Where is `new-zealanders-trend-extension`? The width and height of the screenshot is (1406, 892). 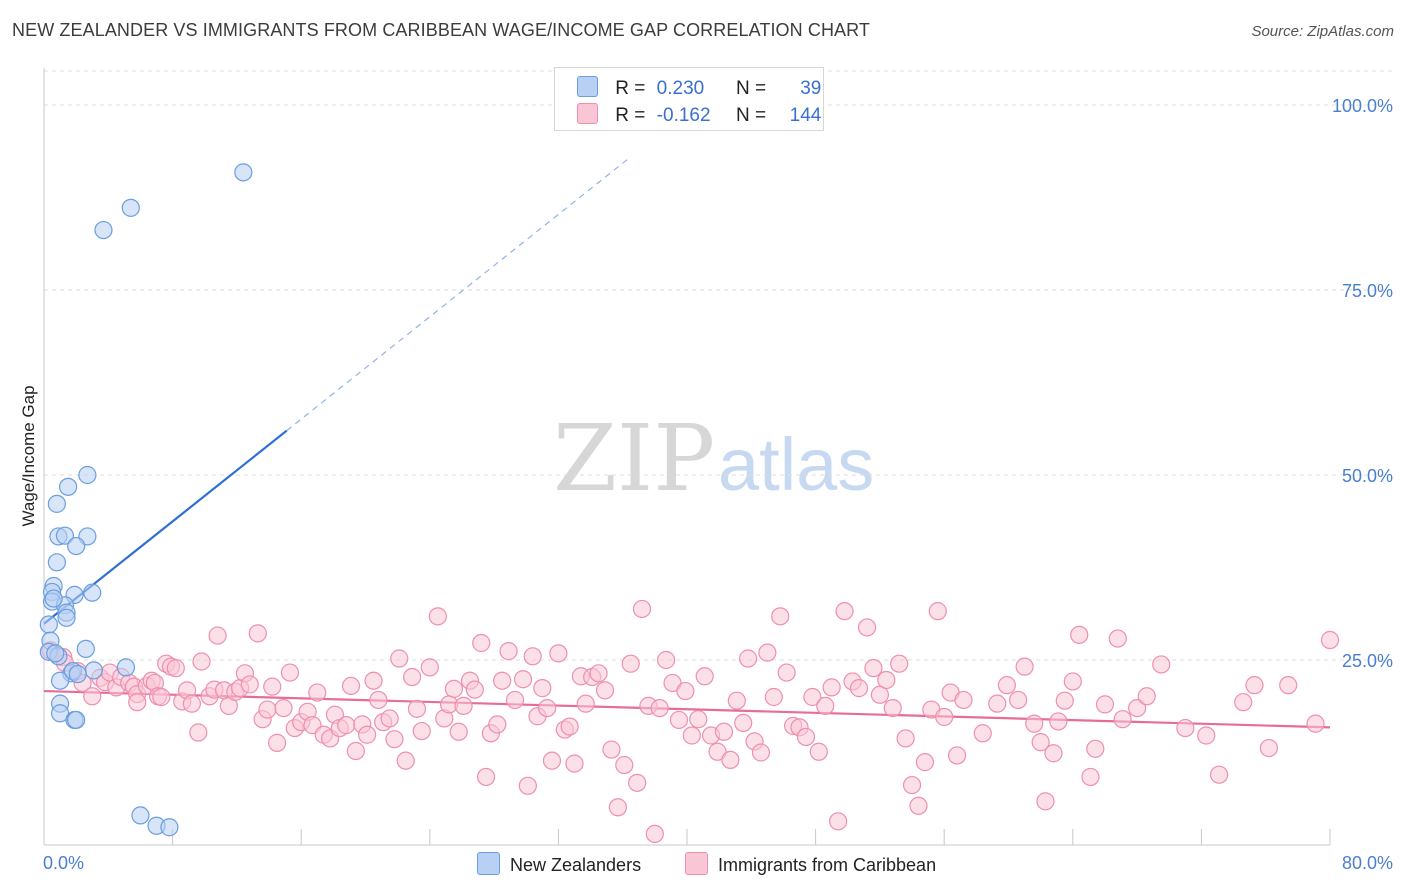
new-zealanders-trend-extension is located at coordinates (459, 294).